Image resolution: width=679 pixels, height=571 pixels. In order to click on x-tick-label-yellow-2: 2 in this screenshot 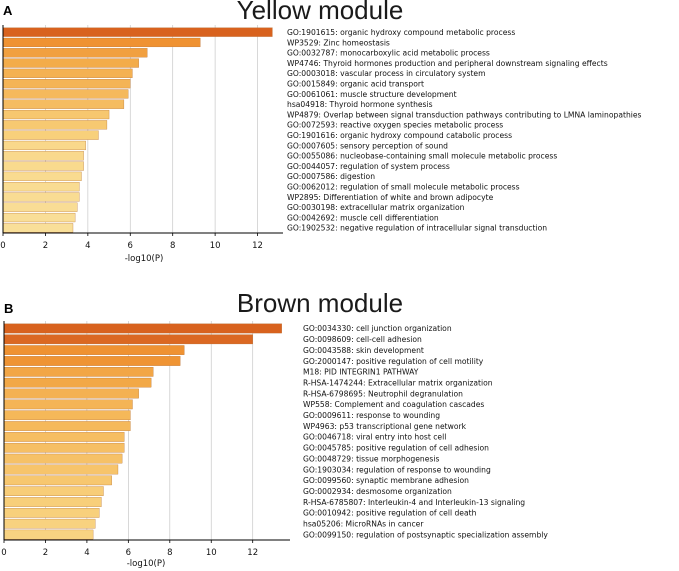, I will do `click(45, 246)`.